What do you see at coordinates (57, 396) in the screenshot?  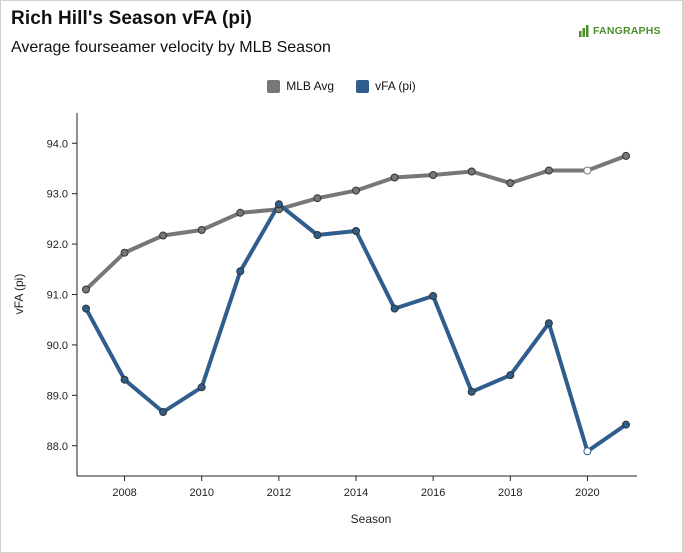 I see `y-tick-label: 89.0` at bounding box center [57, 396].